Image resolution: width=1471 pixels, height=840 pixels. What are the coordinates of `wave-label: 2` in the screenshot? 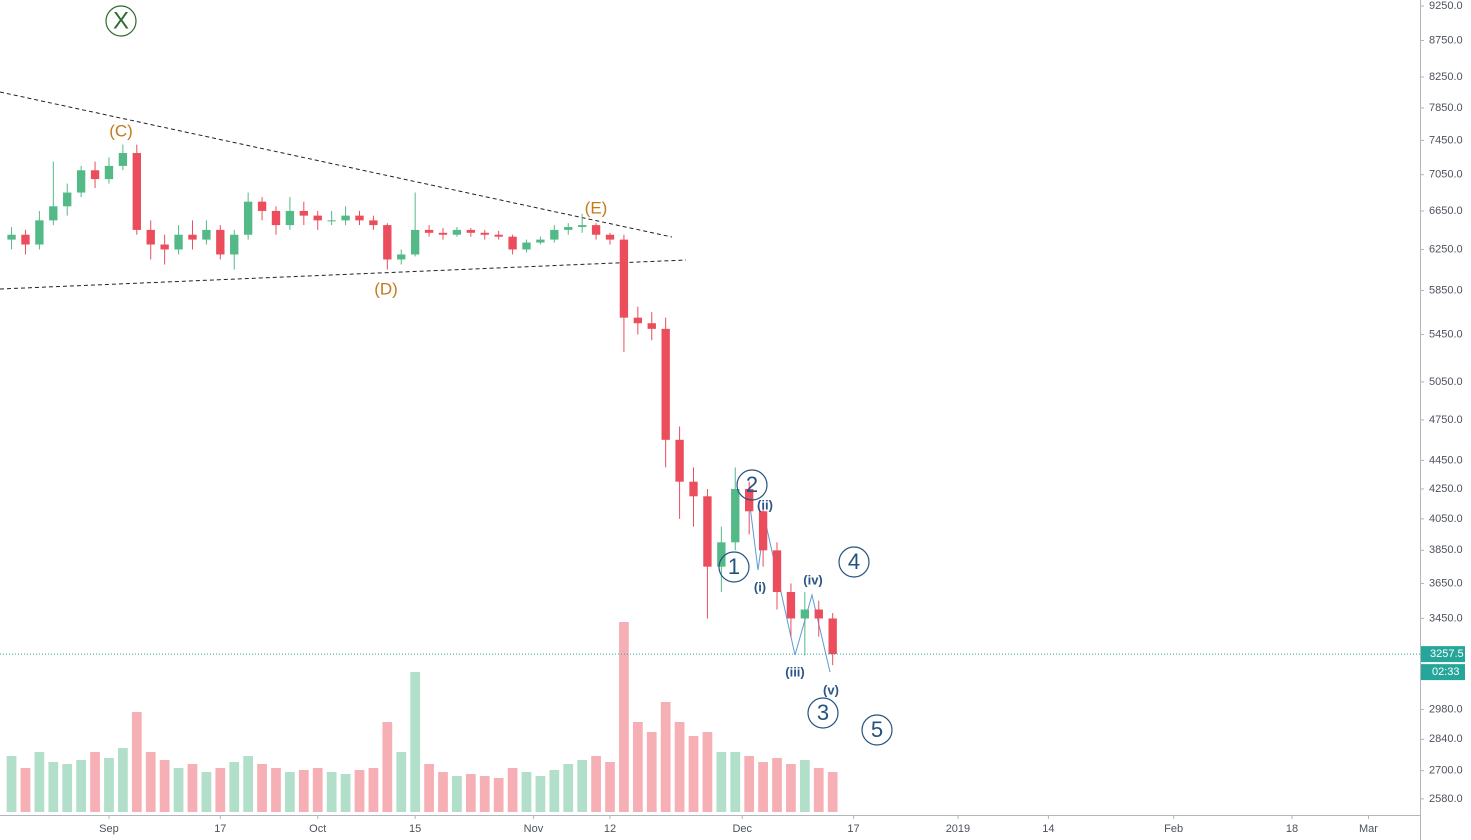 It's located at (752, 484).